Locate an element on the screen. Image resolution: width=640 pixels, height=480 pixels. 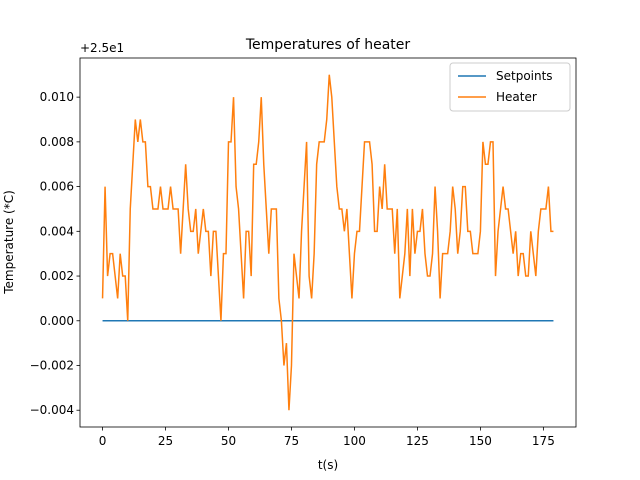
y-tick-label: 0.000 is located at coordinates (57, 321).